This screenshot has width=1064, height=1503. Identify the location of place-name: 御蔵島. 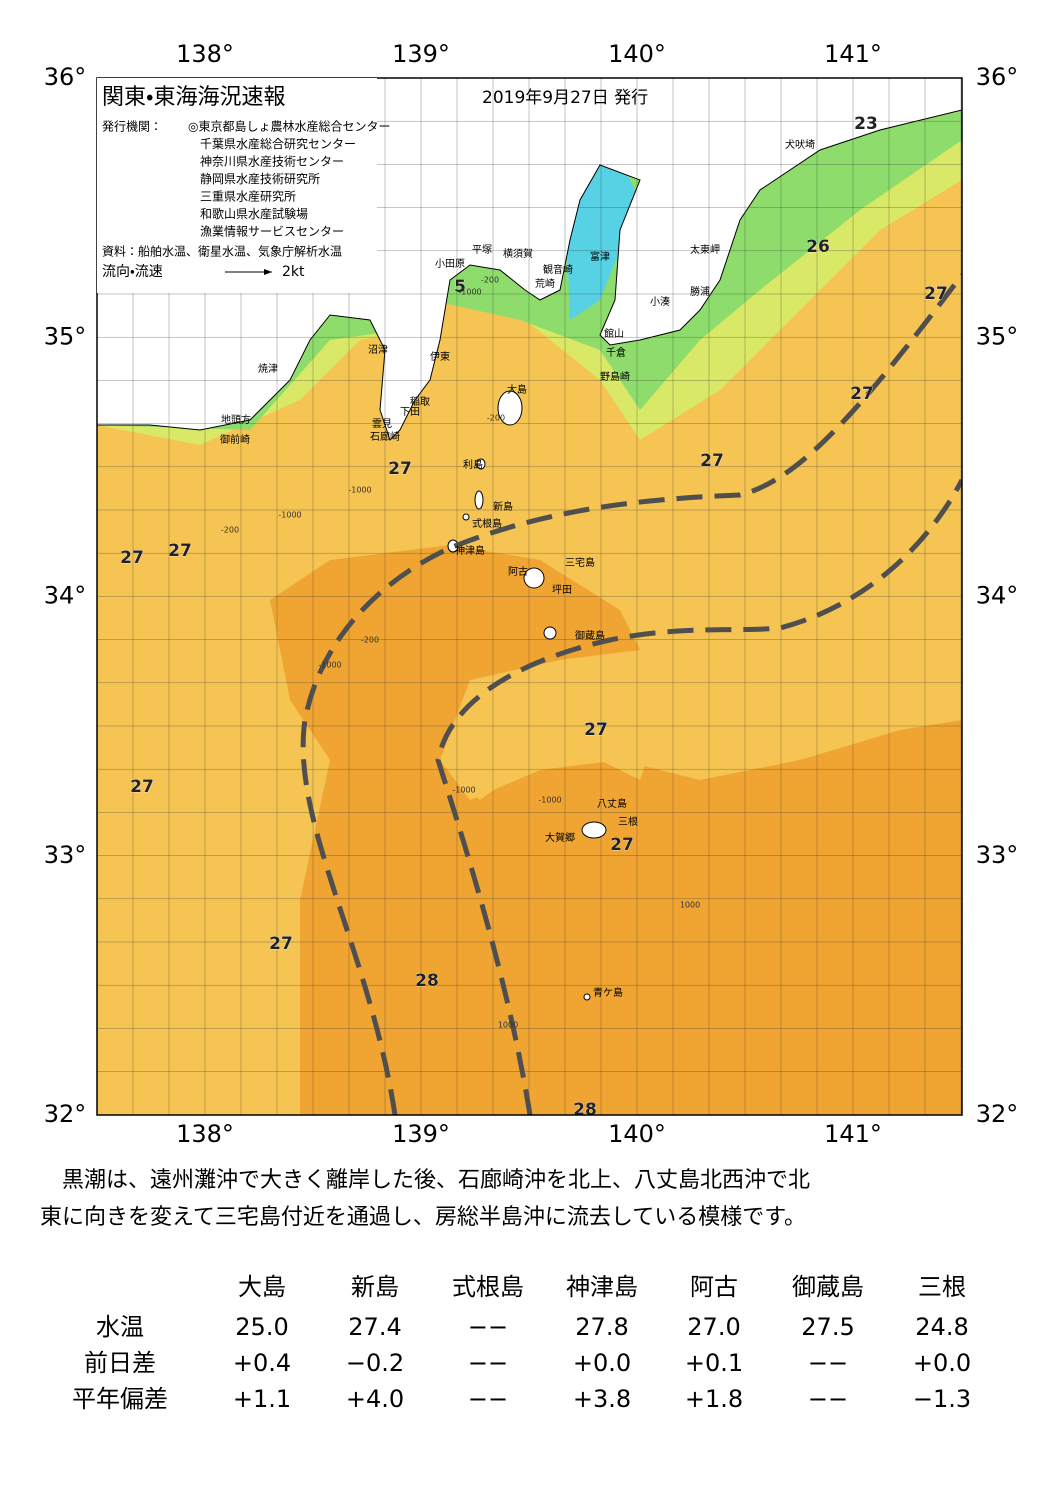
(590, 635).